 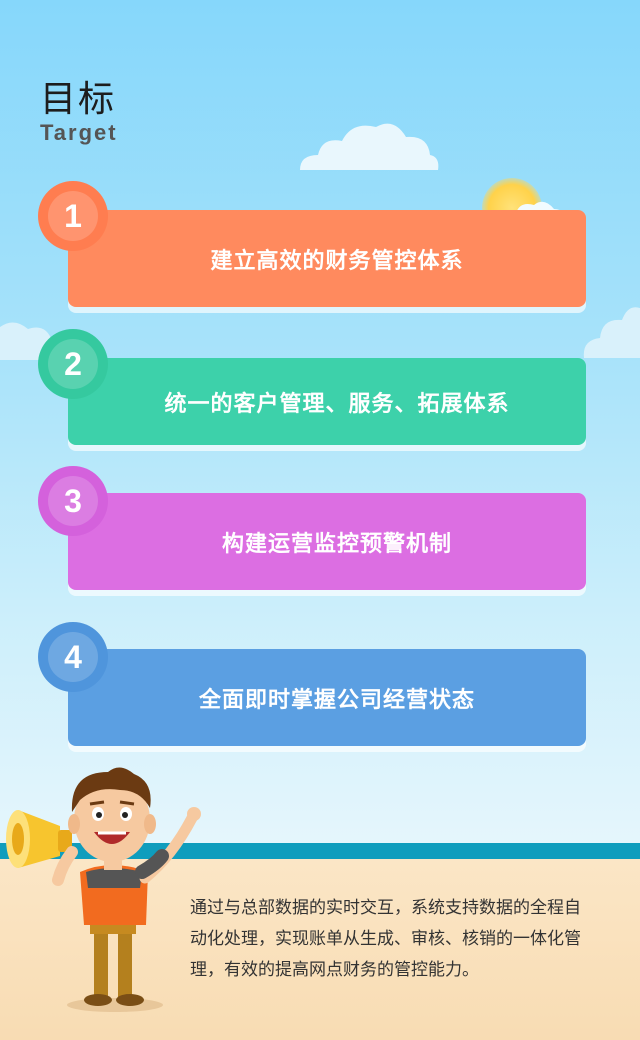 I want to click on goal-number: 4, so click(x=73, y=656).